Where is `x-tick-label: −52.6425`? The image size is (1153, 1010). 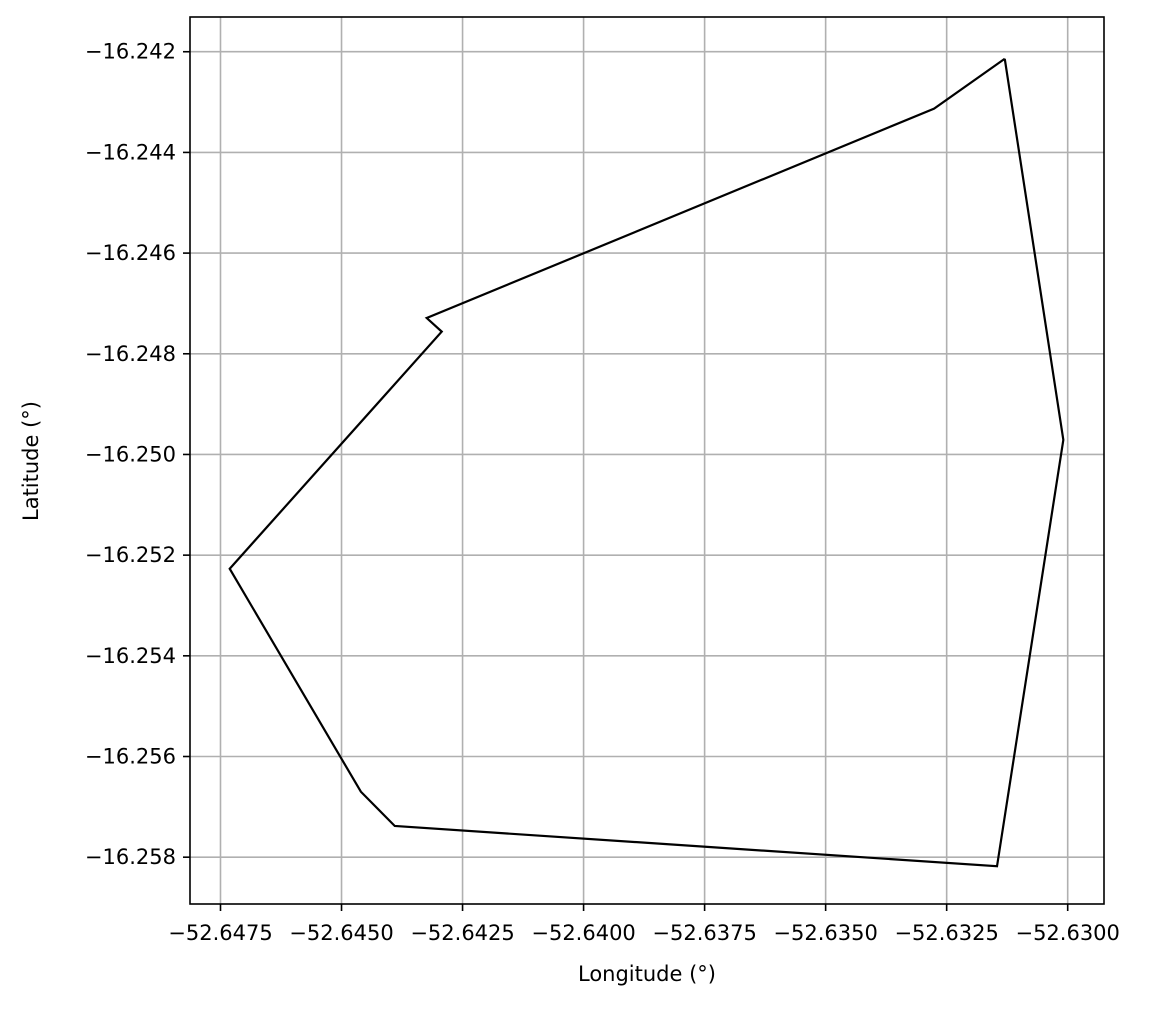
x-tick-label: −52.6425 is located at coordinates (462, 933).